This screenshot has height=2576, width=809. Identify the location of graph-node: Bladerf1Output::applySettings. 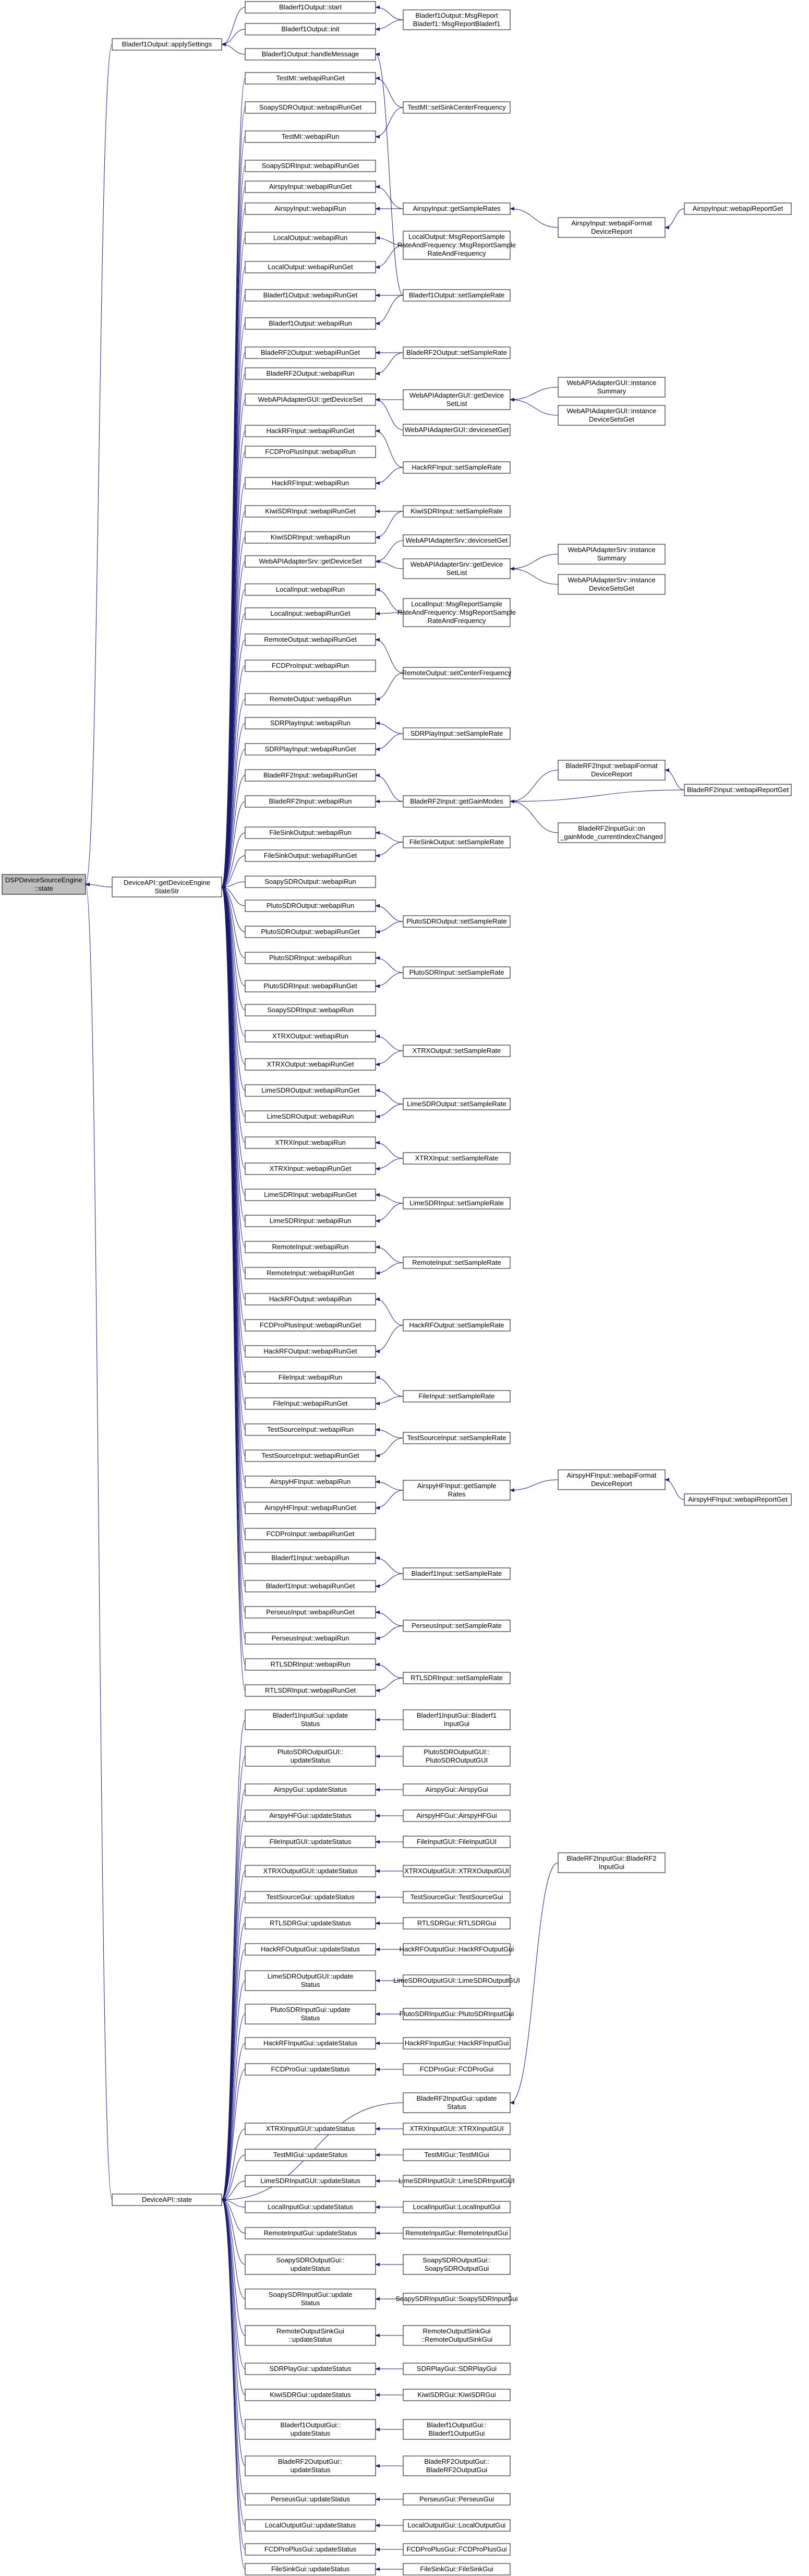
(167, 44).